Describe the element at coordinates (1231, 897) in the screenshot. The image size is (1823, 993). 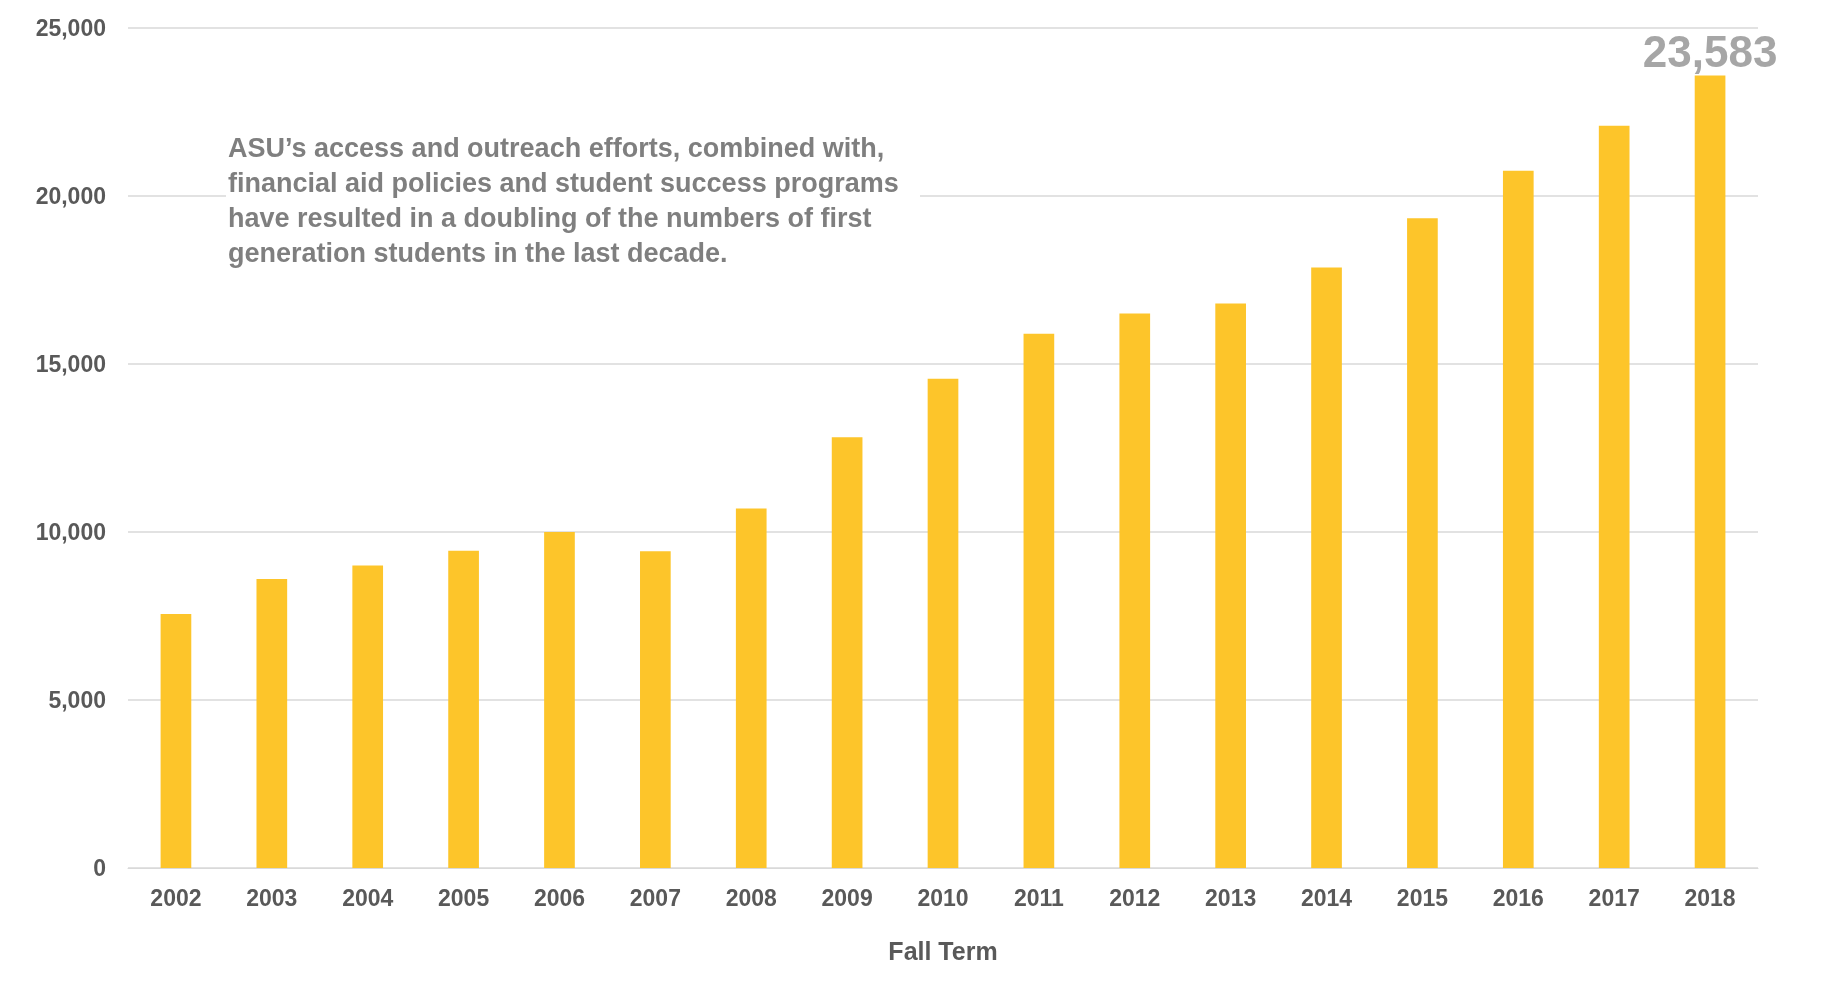
I see `x-tick-label: 2013` at that location.